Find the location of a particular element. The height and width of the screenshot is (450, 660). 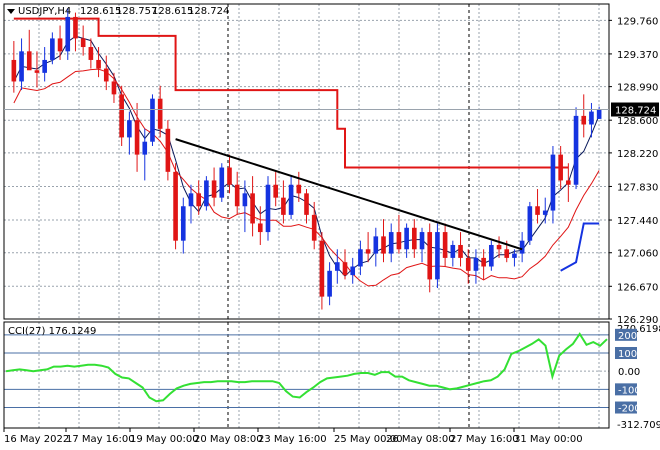

symbol-label: USDJPY,H4 is located at coordinates (44, 11).